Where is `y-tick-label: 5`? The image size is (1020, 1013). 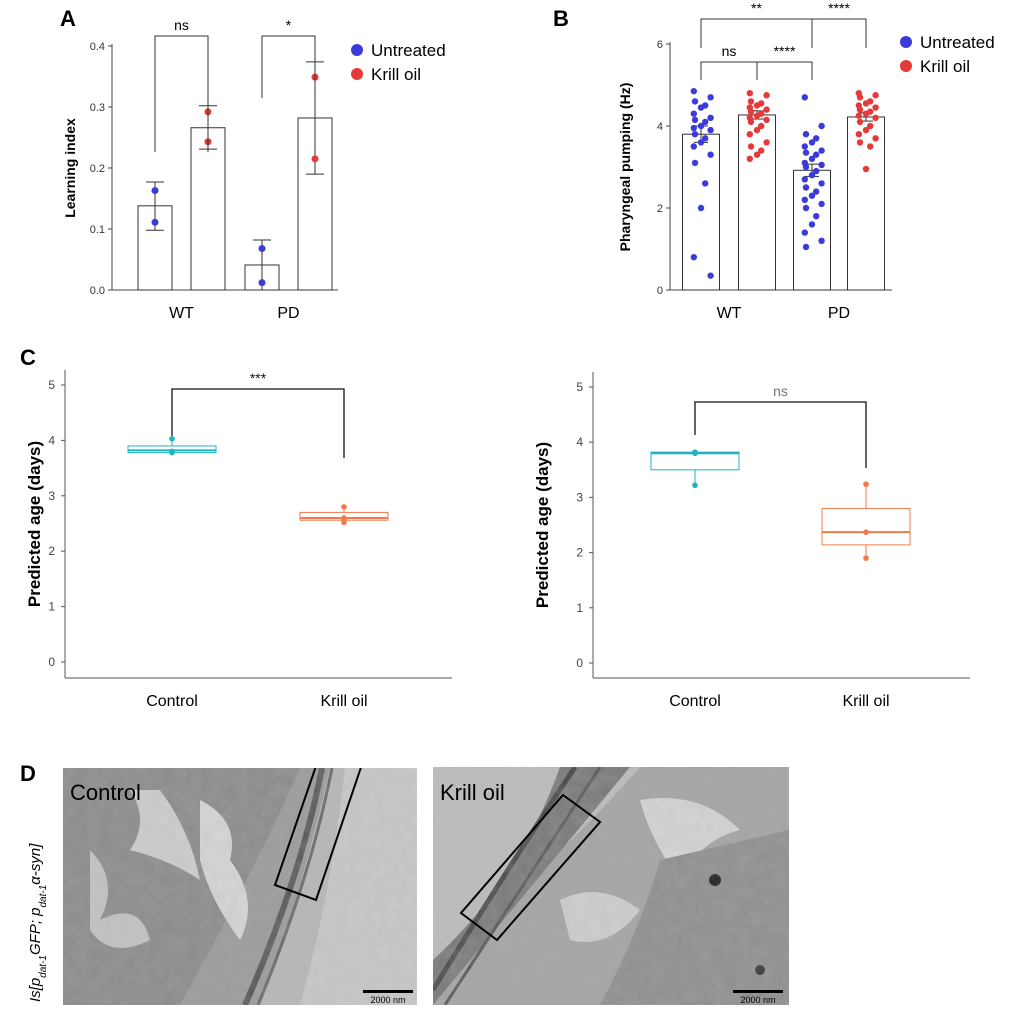
y-tick-label: 5 is located at coordinates (51, 385).